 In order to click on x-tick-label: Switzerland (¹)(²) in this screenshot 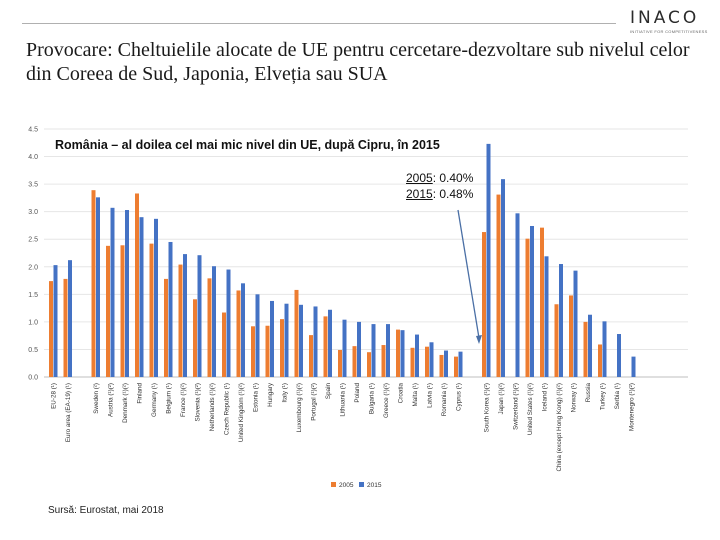, I will do `click(516, 406)`.